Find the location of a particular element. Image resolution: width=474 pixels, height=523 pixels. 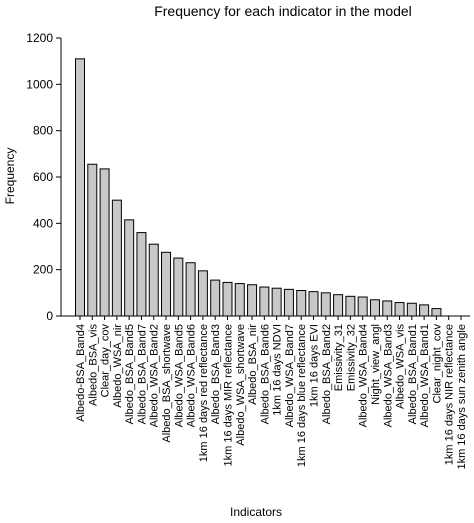

x-tick-label: Albedo_BSA_Band6 is located at coordinates (265, 374).